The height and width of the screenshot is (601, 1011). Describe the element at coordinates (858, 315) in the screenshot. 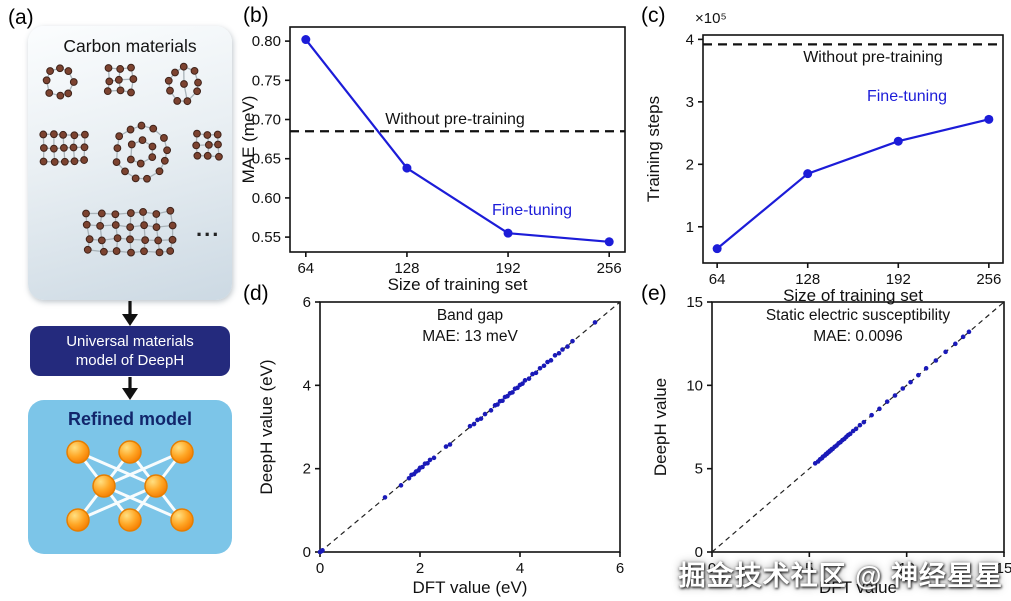

I see `svg-text: Static electric susceptibility` at that location.